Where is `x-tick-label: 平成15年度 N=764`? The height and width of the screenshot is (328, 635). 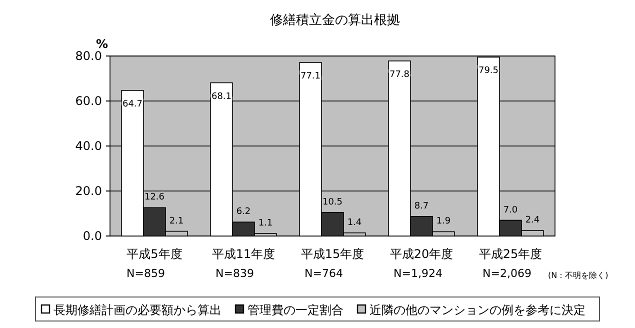 x-tick-label: 平成15年度 N=764 is located at coordinates (332, 263).